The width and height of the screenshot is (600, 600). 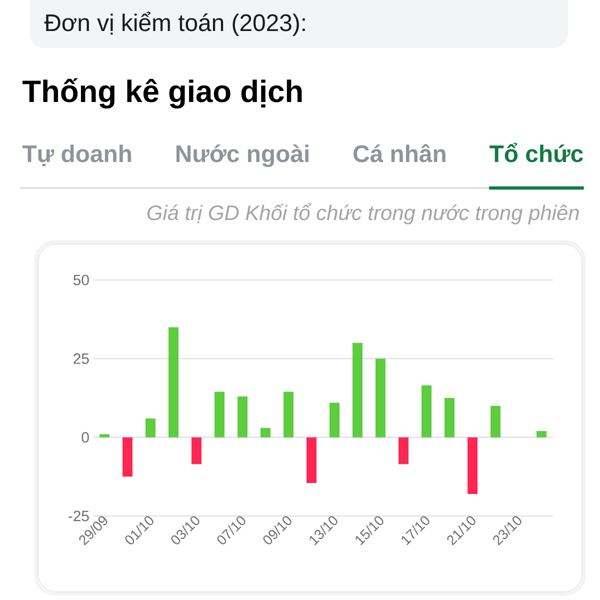 I want to click on y-tick-label: 50, so click(x=81, y=280).